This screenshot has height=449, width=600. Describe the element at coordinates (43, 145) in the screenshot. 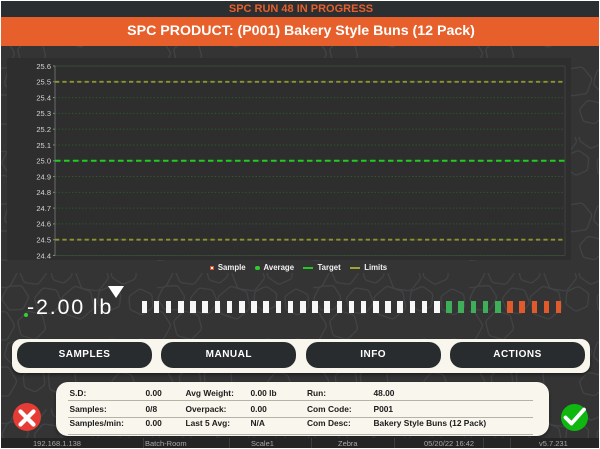

I see `svg-text: 25.1` at that location.